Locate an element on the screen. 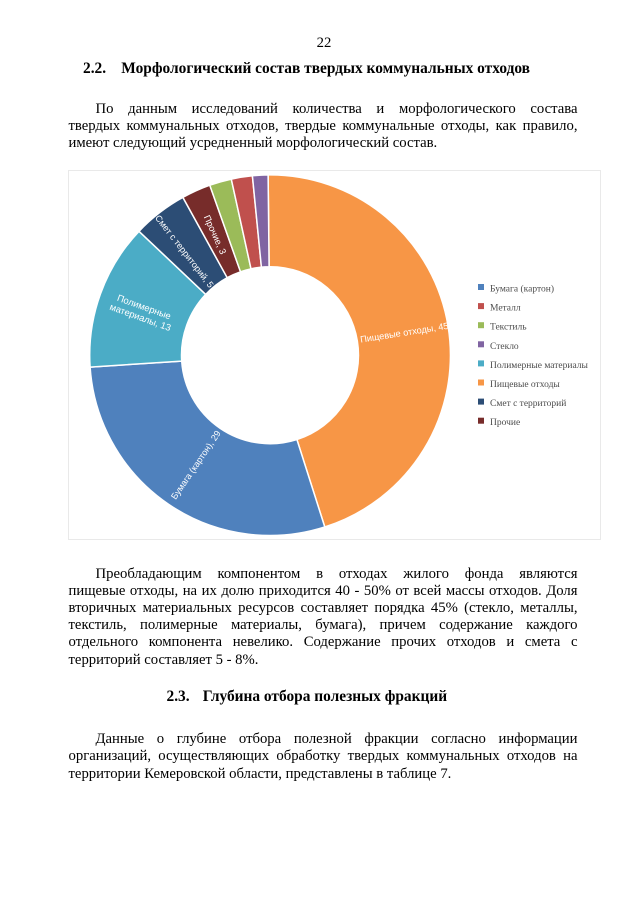  svg-text: Полимерные материалы is located at coordinates (539, 366).